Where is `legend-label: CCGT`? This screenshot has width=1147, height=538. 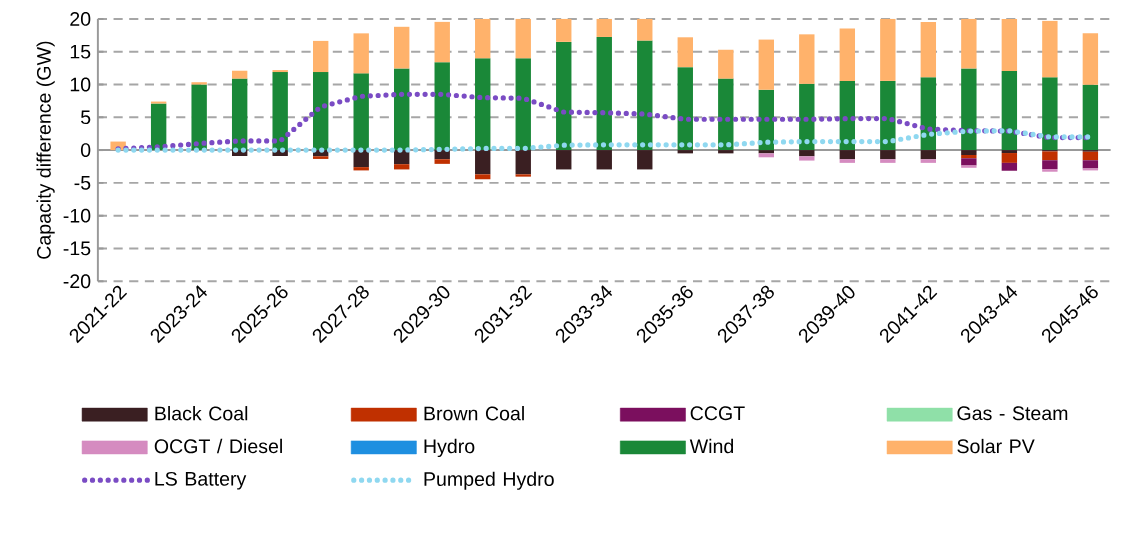 legend-label: CCGT is located at coordinates (717, 413).